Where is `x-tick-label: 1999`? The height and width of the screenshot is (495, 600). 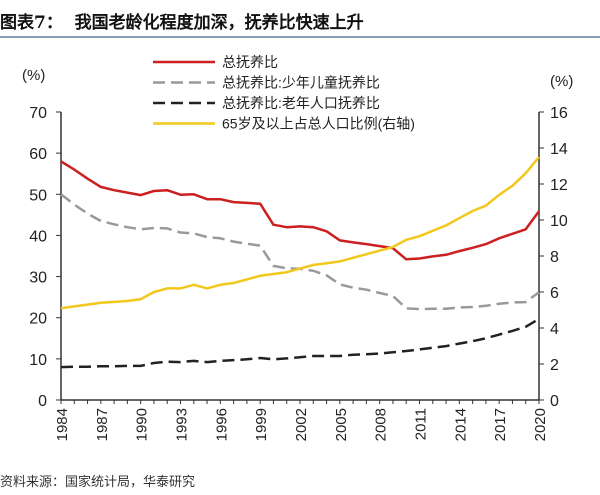
x-tick-label: 1999 is located at coordinates (261, 424).